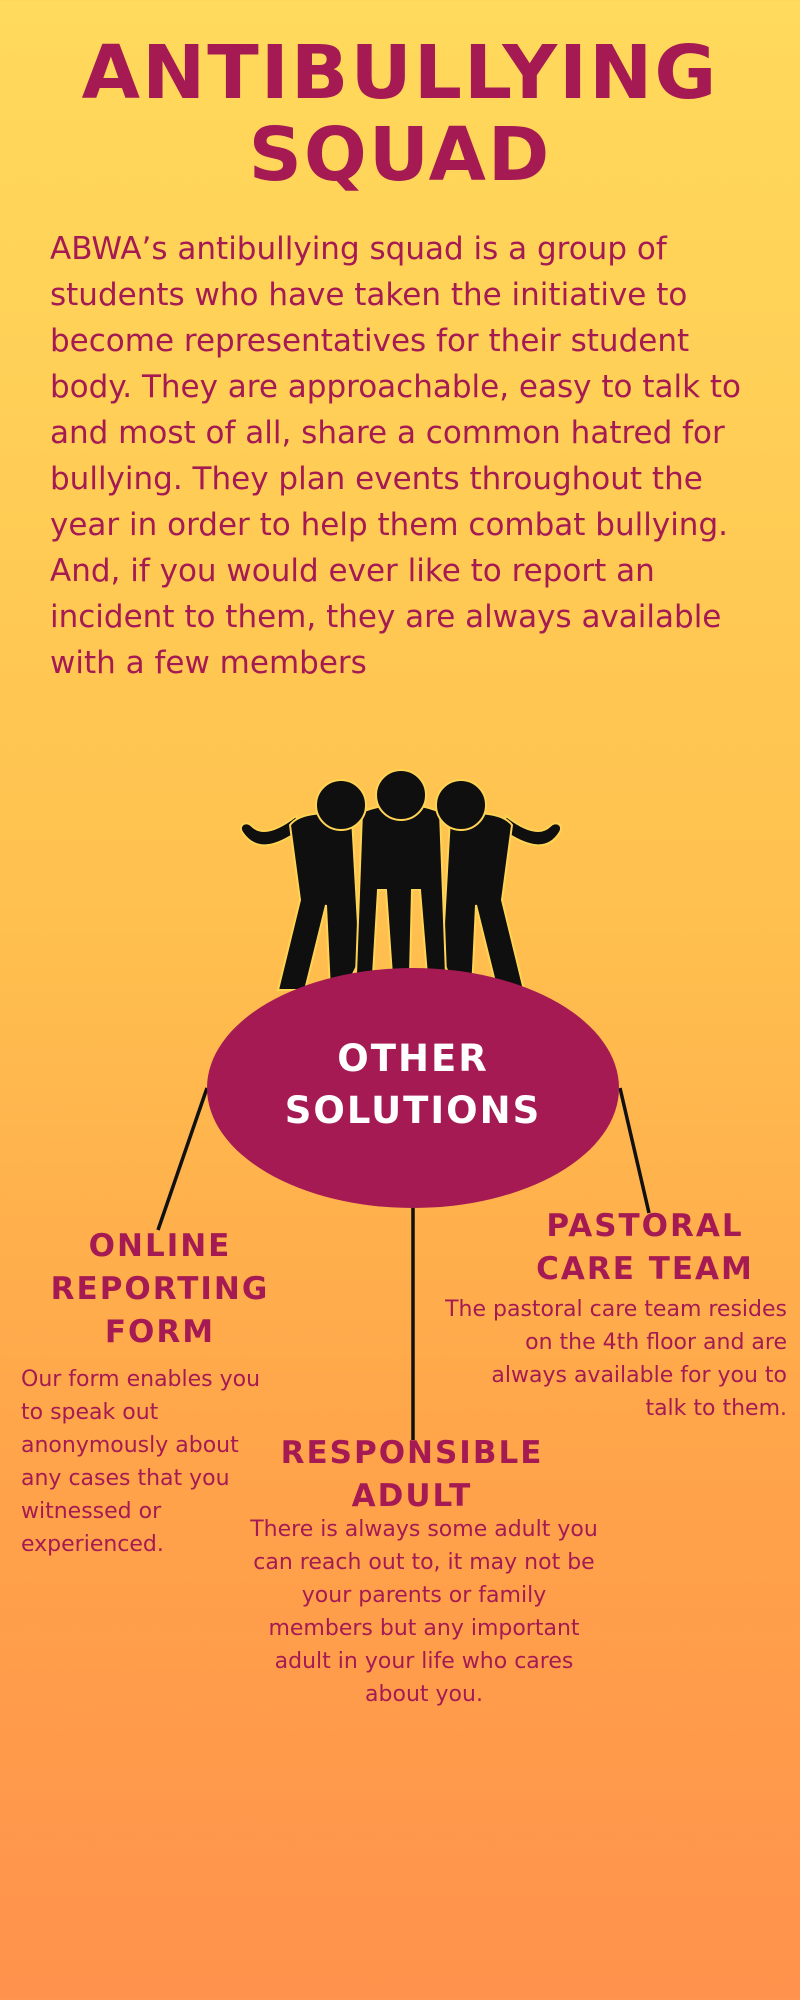 This screenshot has width=800, height=2000. What do you see at coordinates (413, 1085) in the screenshot?
I see `hub-label: OTHER SOLUTIONS` at bounding box center [413, 1085].